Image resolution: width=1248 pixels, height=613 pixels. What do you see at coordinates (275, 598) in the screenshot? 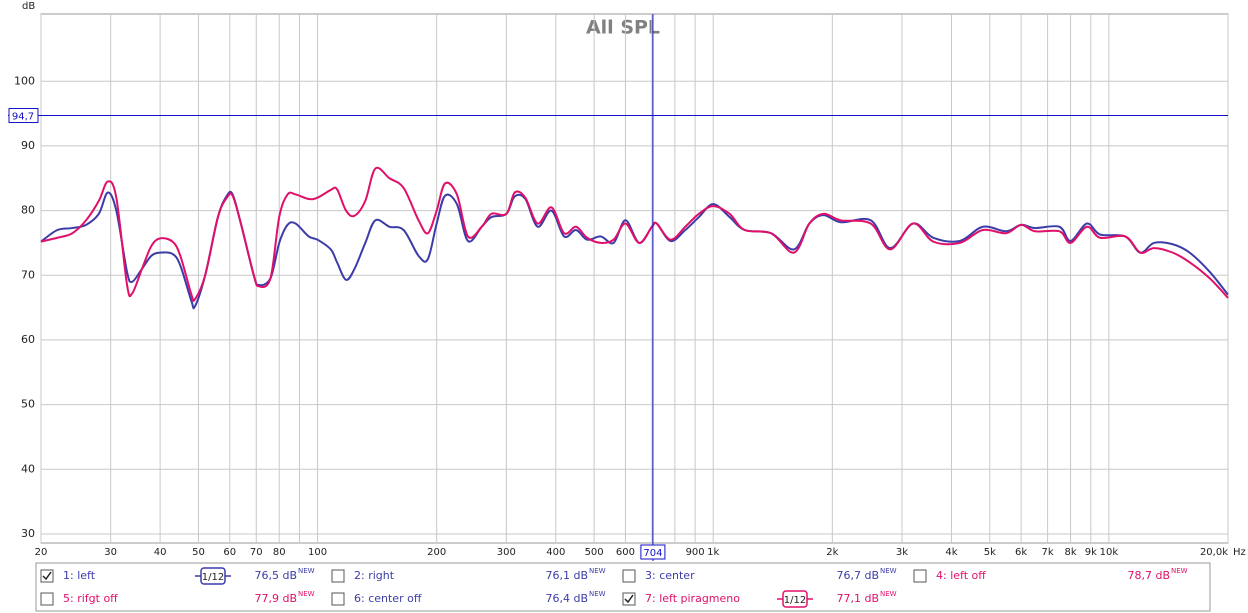
I see `trace-level: 77,9 dB` at bounding box center [275, 598].